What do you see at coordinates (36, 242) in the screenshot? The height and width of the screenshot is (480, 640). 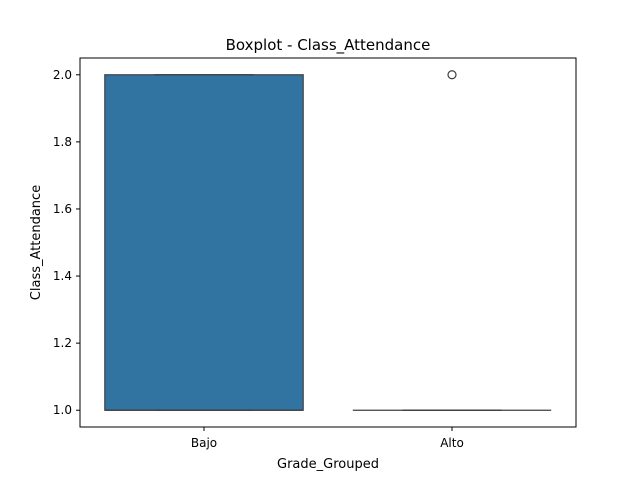 I see `y-axis-label: Class_Attendance` at bounding box center [36, 242].